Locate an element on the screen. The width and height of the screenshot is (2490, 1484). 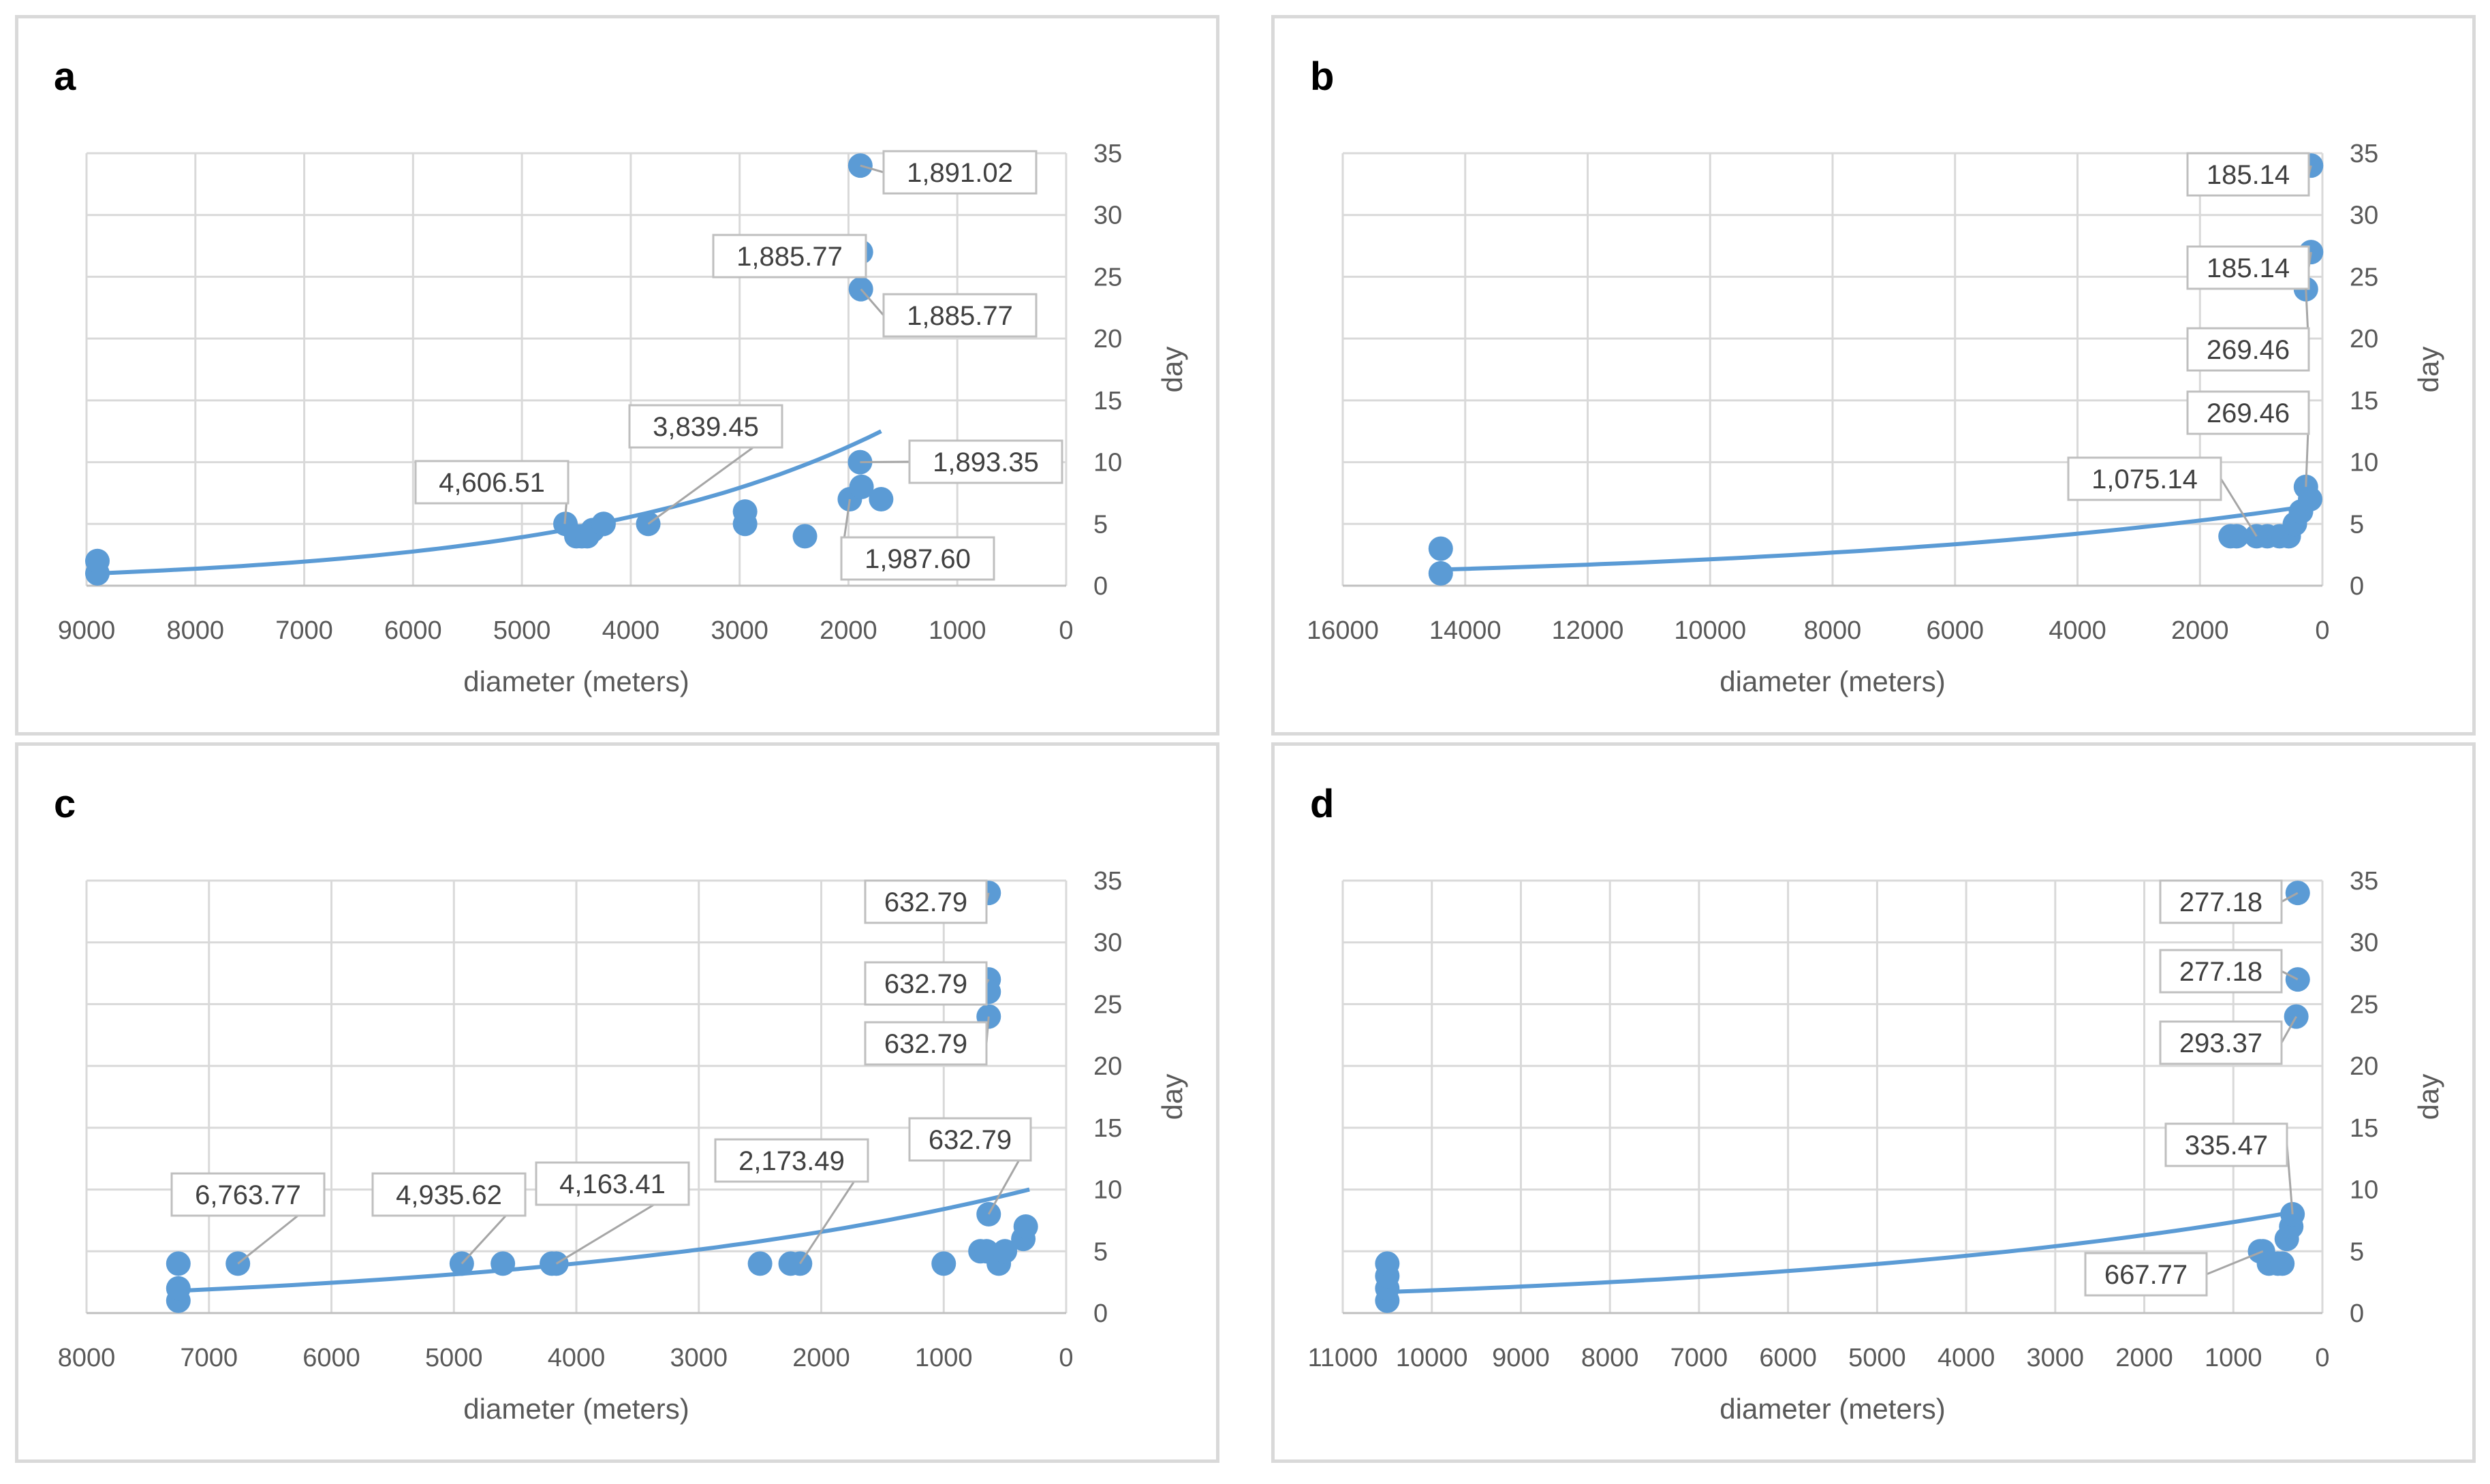
y-axis-label: day is located at coordinates (2428, 370).